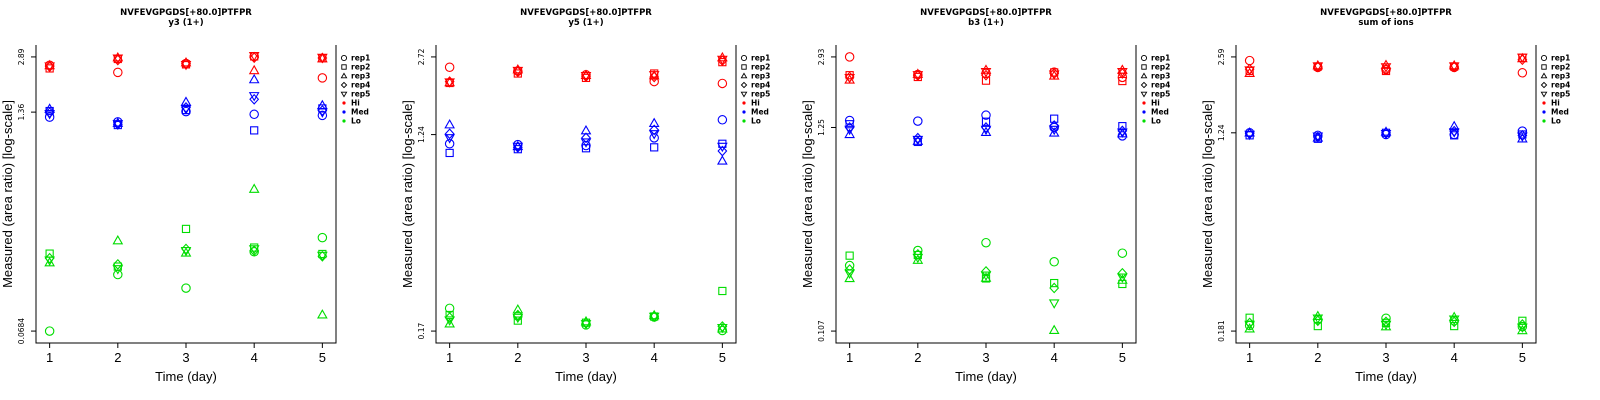 The image size is (1600, 400). I want to click on x-tick-label: 2, so click(117, 357).